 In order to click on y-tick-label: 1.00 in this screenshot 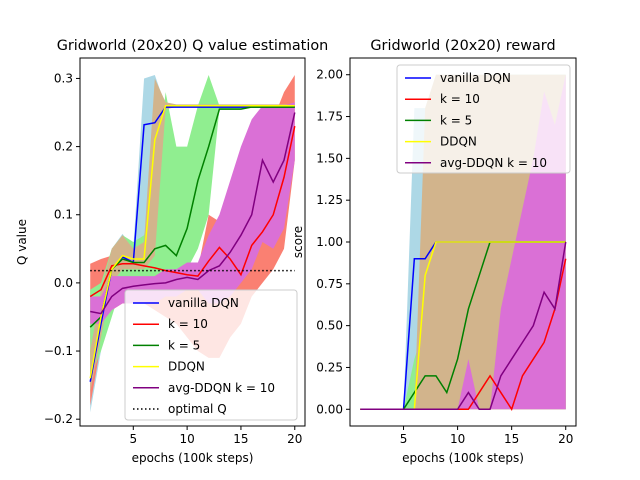, I will do `click(329, 242)`.